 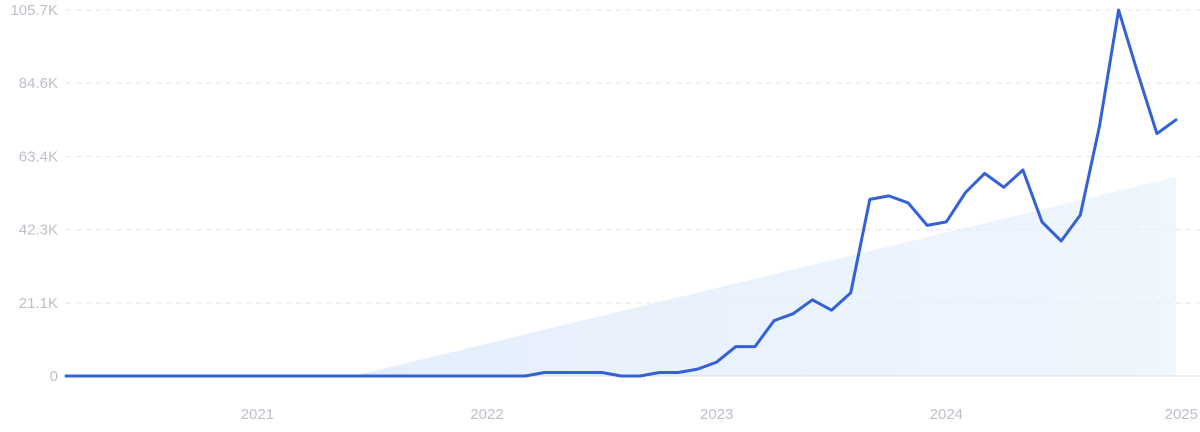 What do you see at coordinates (1181, 414) in the screenshot?
I see `x-tick-label: 2025` at bounding box center [1181, 414].